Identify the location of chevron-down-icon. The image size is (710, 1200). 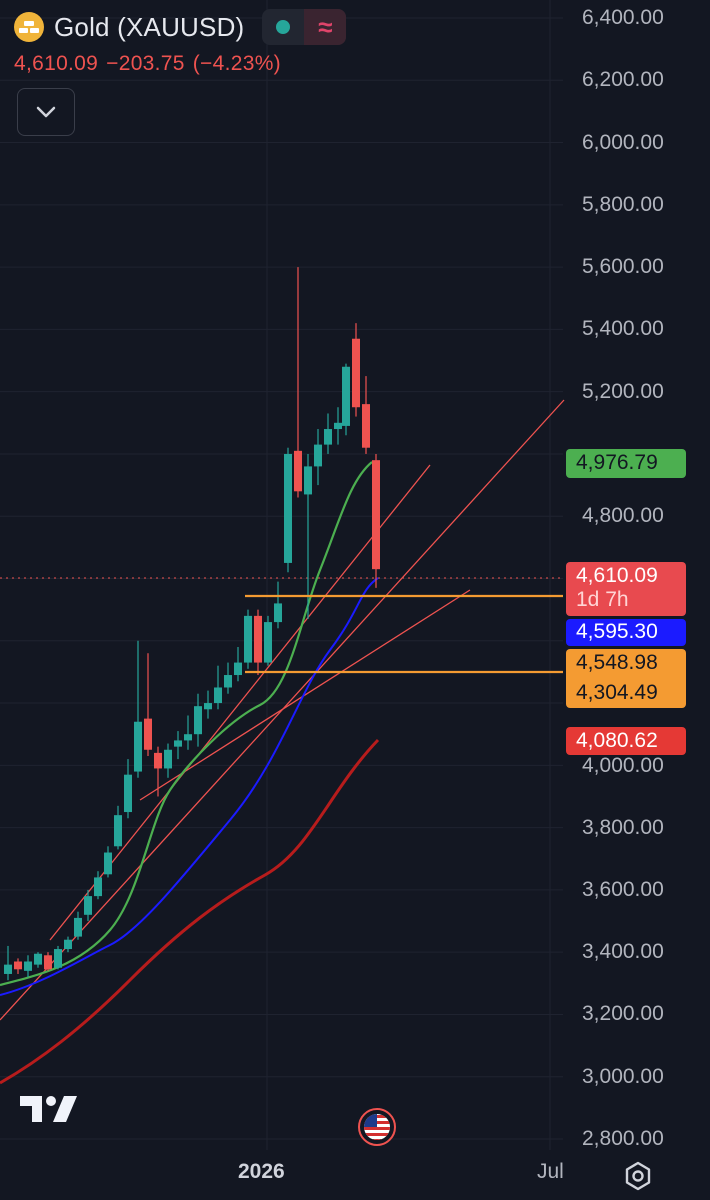
(46, 112).